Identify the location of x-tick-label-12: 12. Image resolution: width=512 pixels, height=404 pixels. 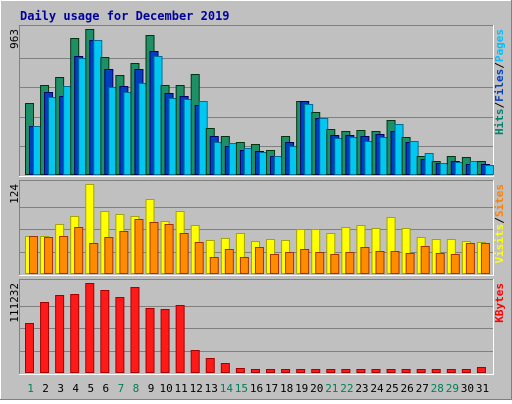
(196, 388).